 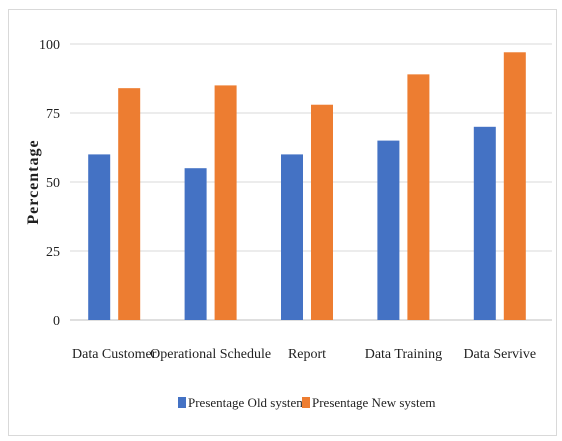 I want to click on x-tick-label: Operational Schedule, so click(x=210, y=354).